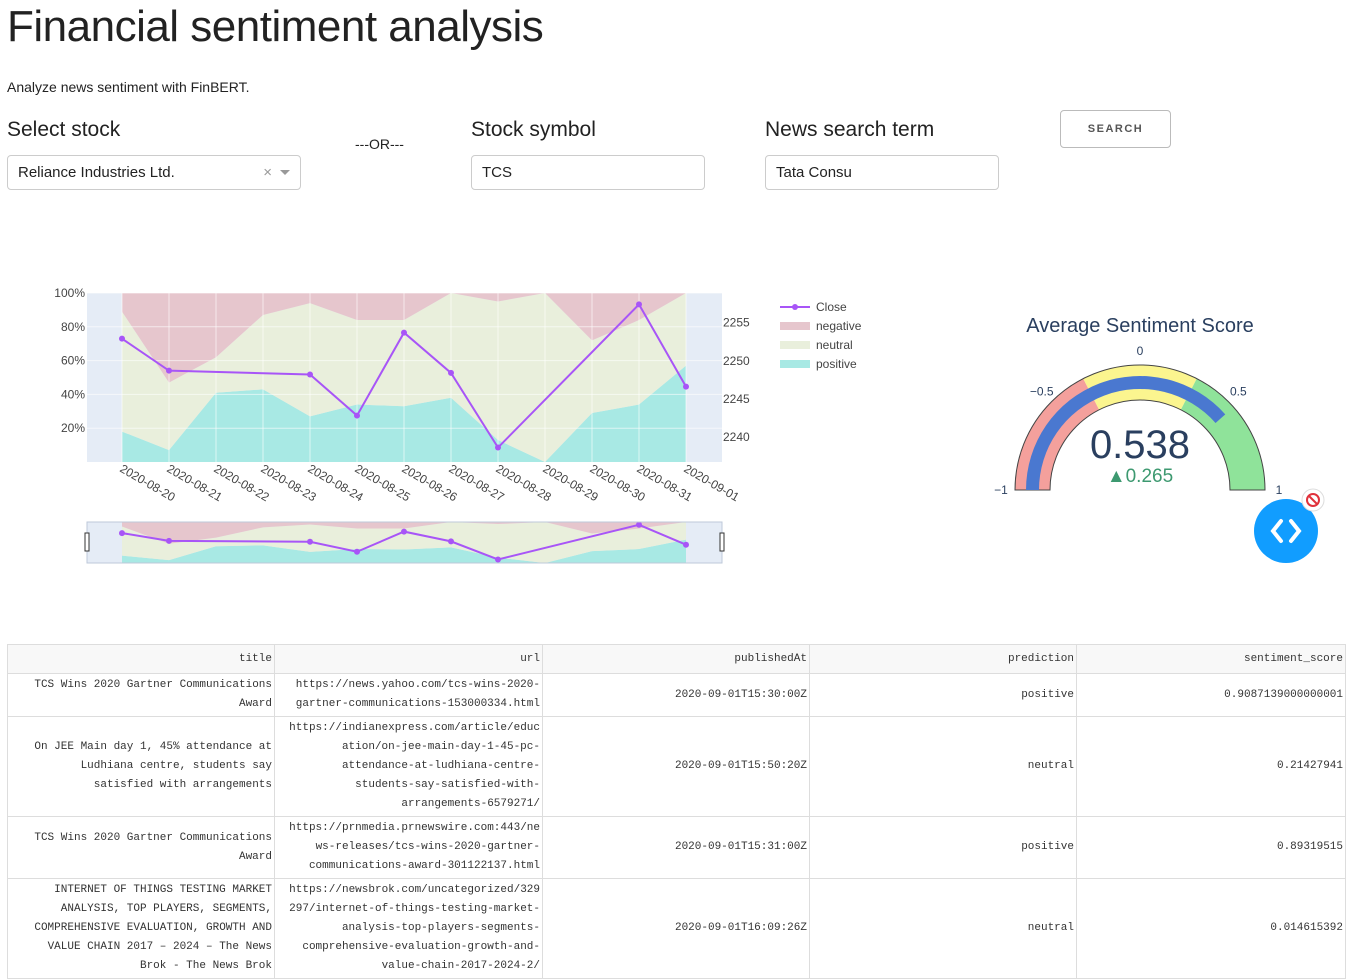  I want to click on subtitle: Analyze news sentiment with FinBERT., so click(128, 87).